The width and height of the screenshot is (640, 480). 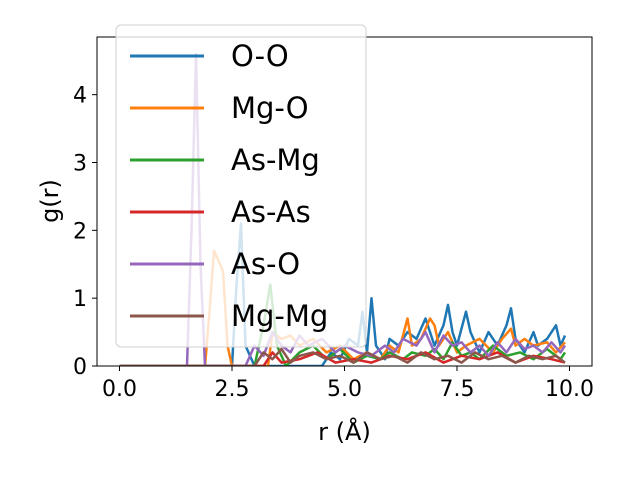 What do you see at coordinates (569, 389) in the screenshot?
I see `x-tick-label: 10.0` at bounding box center [569, 389].